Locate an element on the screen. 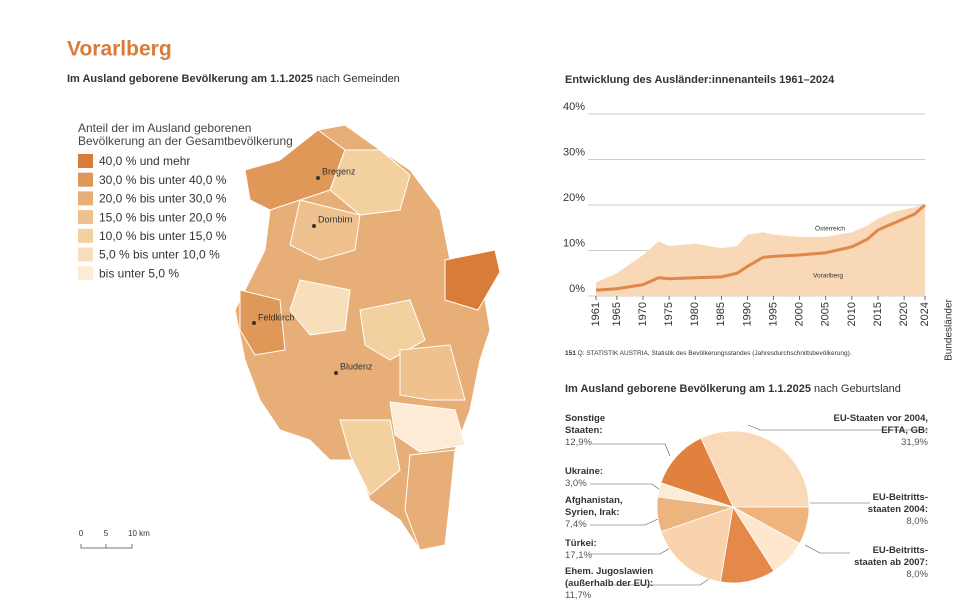  legend-label: 10,0 % bis unter 15,0 % is located at coordinates (163, 236).